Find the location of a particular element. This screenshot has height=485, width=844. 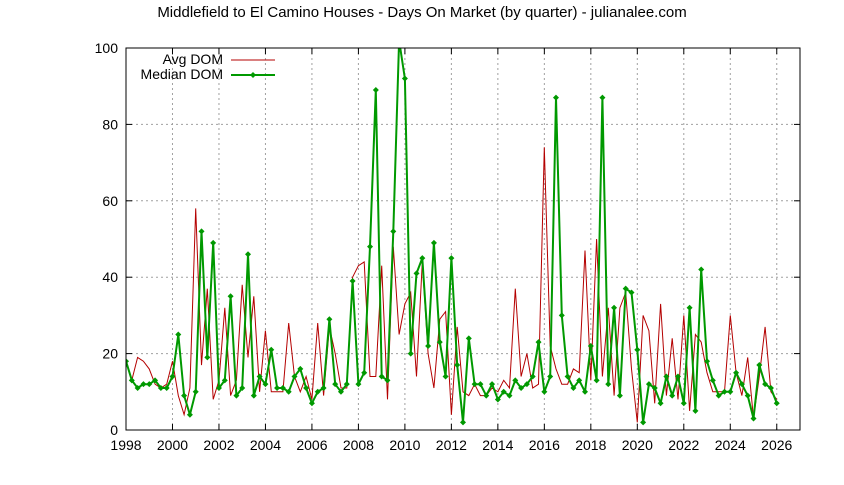

legend-marker-median is located at coordinates (253, 75).